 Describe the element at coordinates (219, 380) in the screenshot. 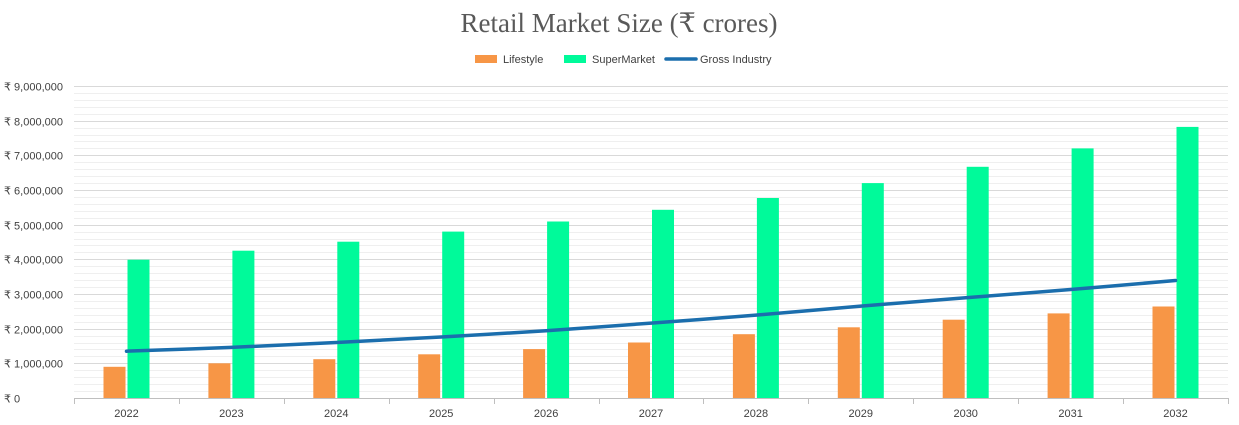

I see `bar-lifestyle-2023` at that location.